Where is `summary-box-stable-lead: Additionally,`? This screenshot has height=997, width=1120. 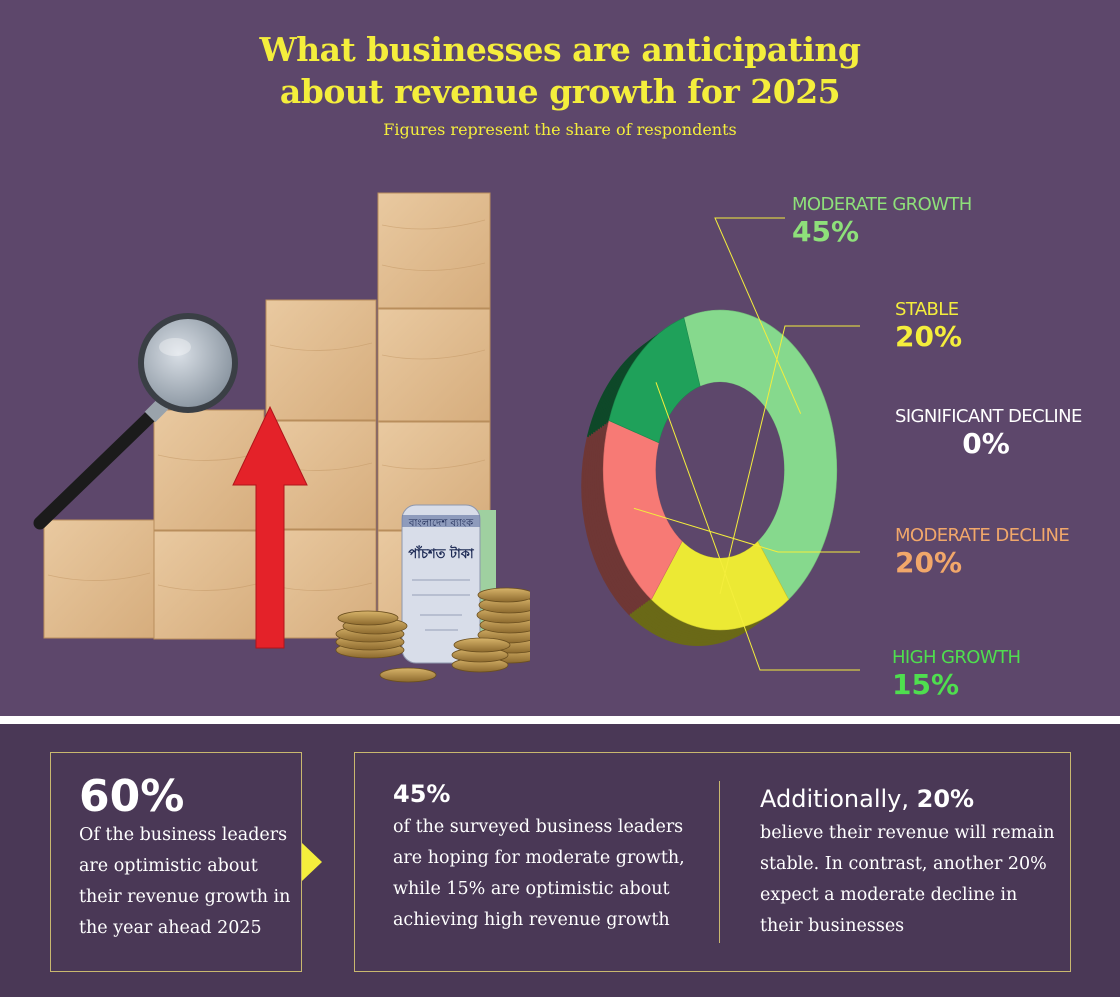
summary-box-stable-lead: Additionally, is located at coordinates (834, 799).